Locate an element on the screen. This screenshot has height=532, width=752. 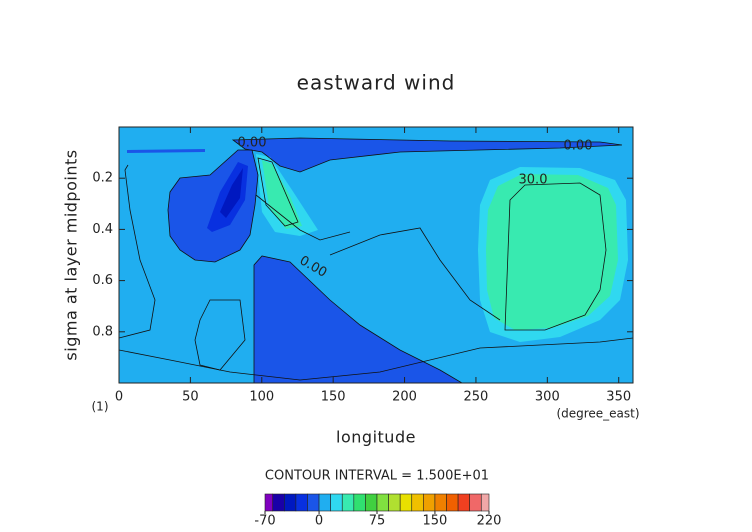
x-tick-label: 300 is located at coordinates (547, 397).